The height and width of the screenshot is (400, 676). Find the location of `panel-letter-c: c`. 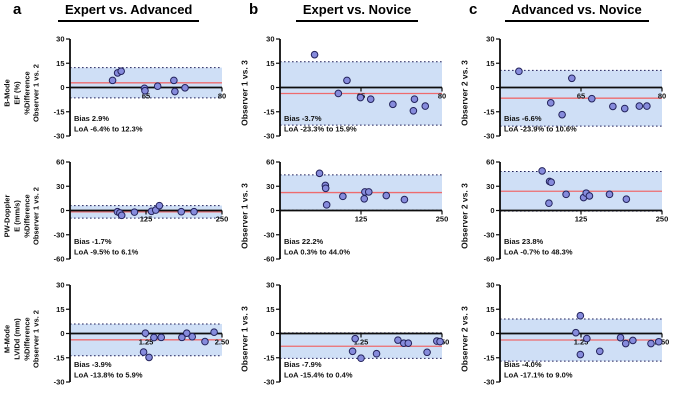

panel-letter-c: c is located at coordinates (473, 9).